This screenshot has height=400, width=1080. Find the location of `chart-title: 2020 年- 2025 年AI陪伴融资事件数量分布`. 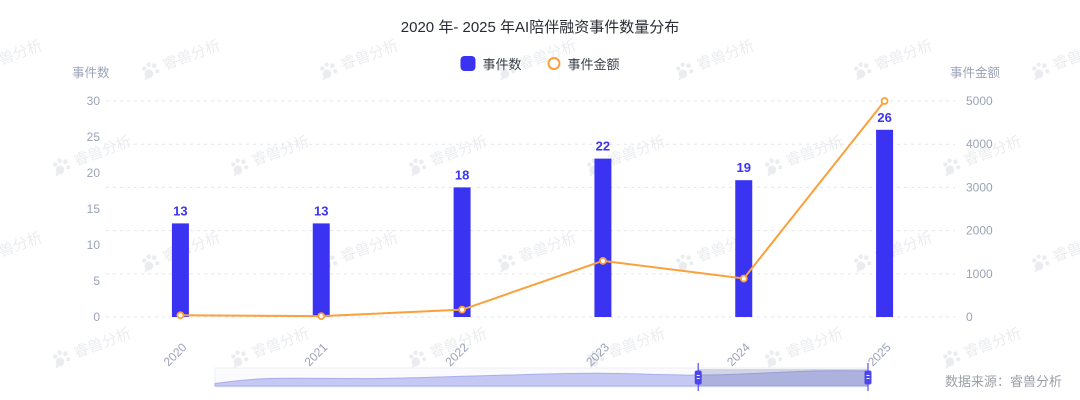

chart-title: 2020 年- 2025 年AI陪伴融资事件数量分布 is located at coordinates (540, 27).